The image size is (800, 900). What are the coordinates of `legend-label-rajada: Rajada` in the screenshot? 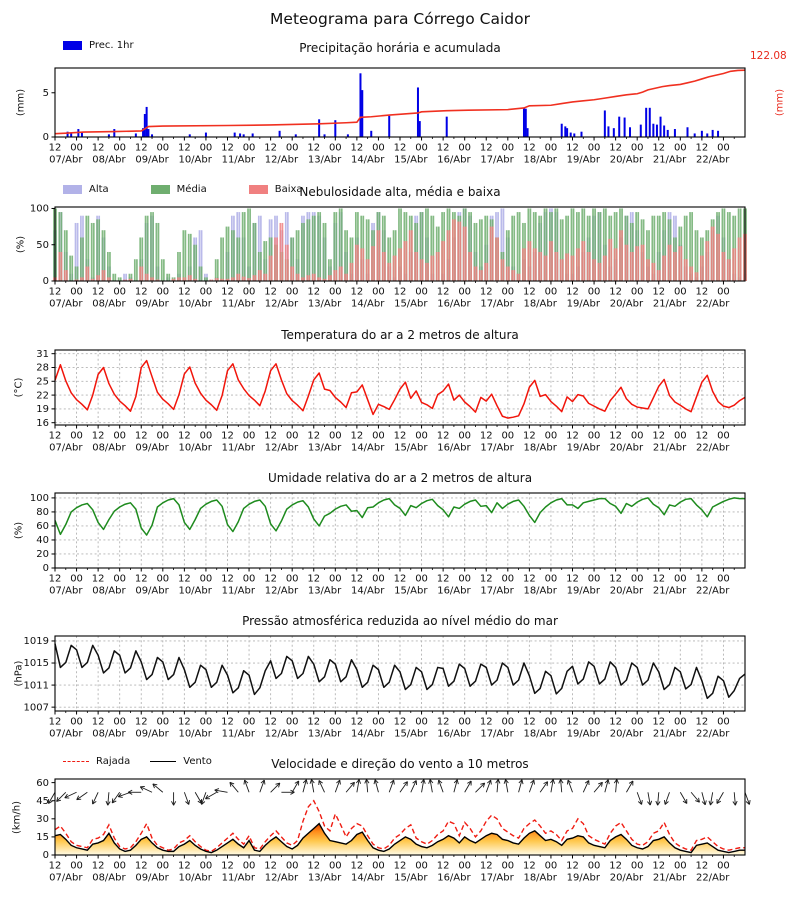 It's located at (113, 761).